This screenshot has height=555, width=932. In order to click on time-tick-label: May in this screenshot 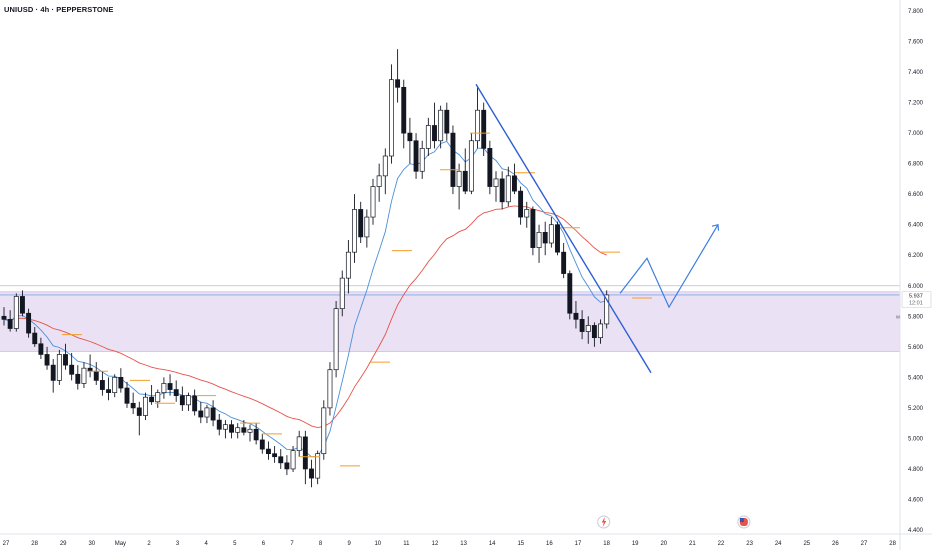, I will do `click(120, 544)`.